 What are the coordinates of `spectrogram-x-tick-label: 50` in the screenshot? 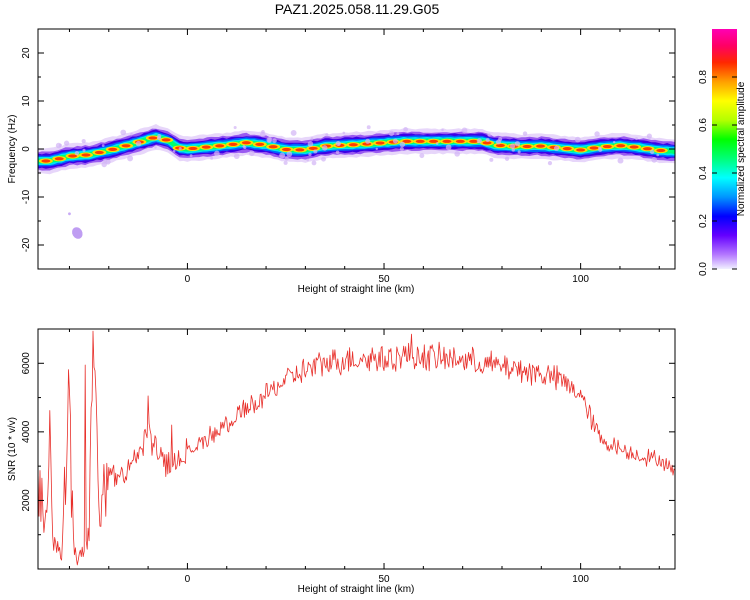 It's located at (384, 279).